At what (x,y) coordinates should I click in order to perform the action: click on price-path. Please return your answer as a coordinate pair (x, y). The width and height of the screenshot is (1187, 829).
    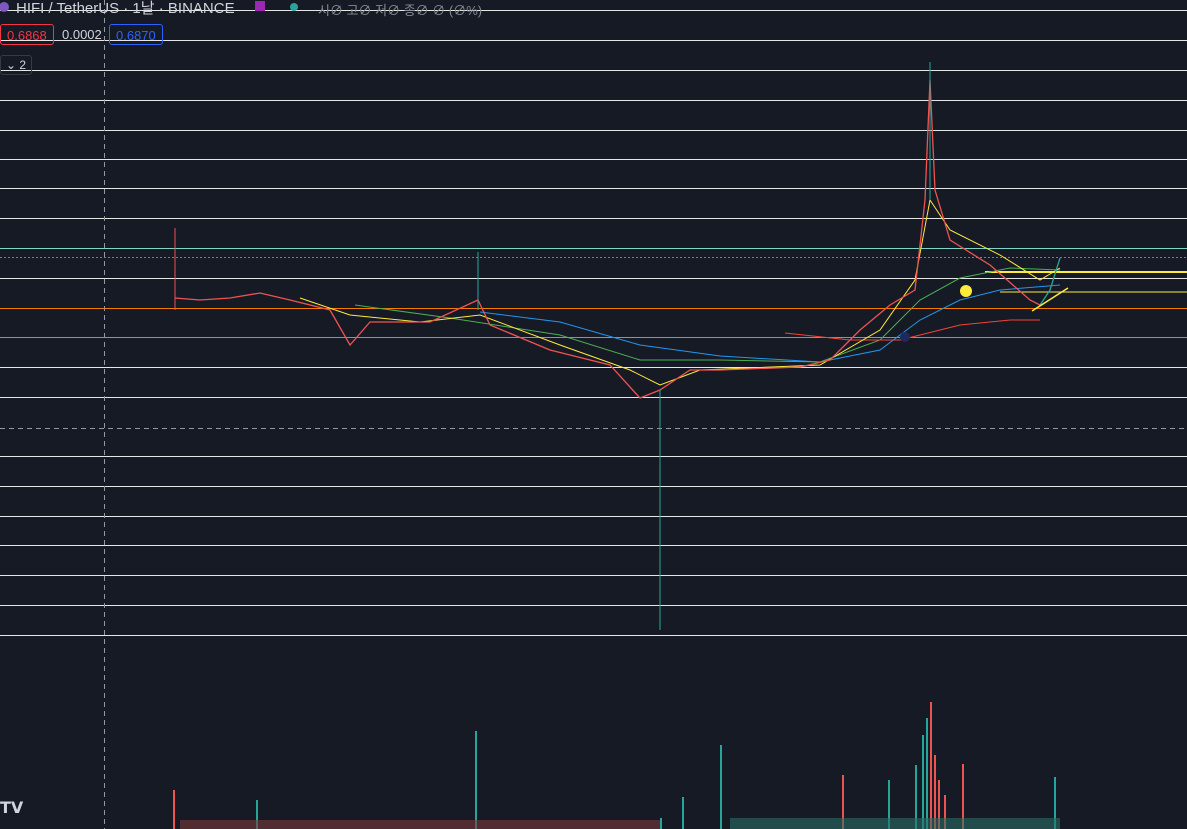
    Looking at the image, I should click on (1050, 281).